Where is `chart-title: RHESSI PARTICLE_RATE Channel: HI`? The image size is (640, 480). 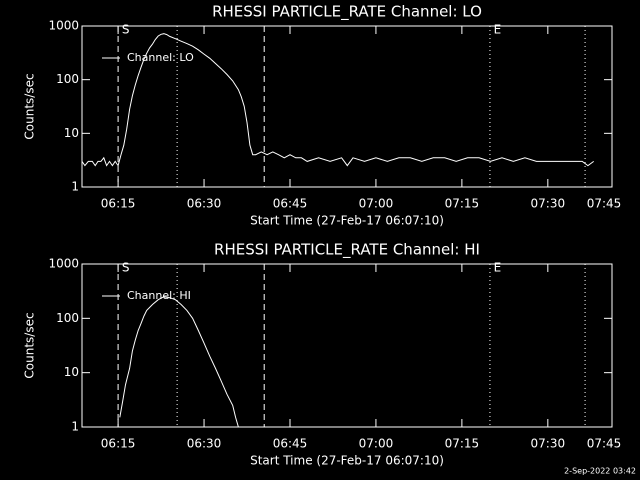 chart-title: RHESSI PARTICLE_RATE Channel: HI is located at coordinates (347, 250).